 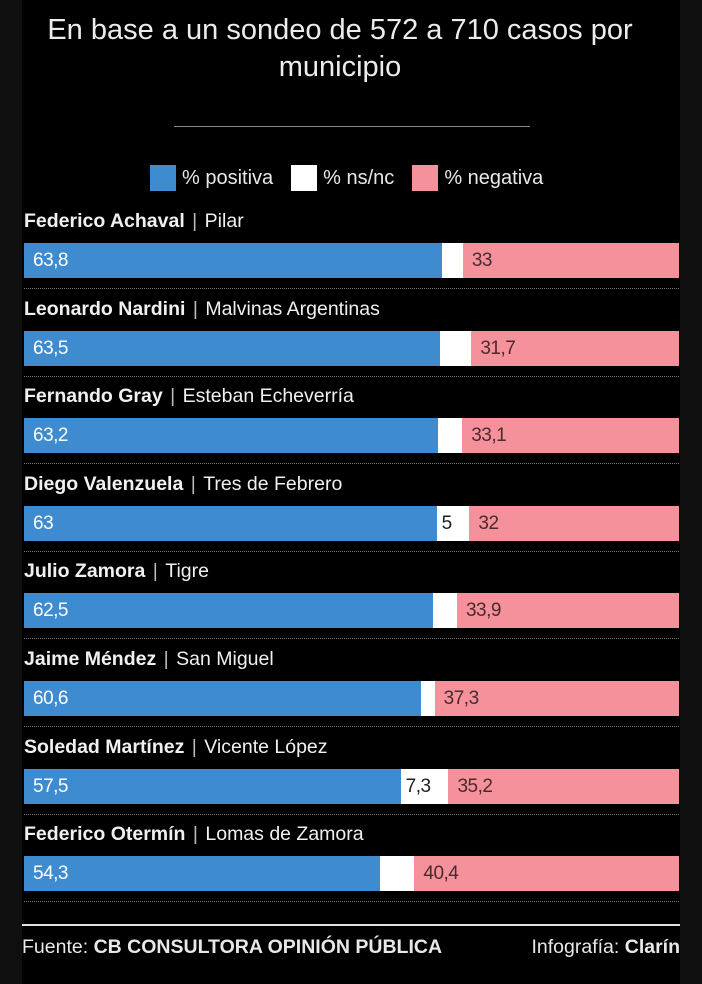 I want to click on stacked-bar: 63 5 32, so click(x=352, y=523).